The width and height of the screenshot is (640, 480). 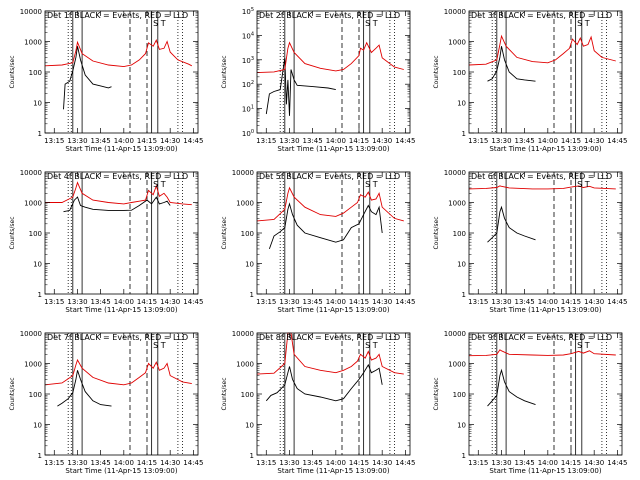 What do you see at coordinates (248, 84) in the screenshot?
I see `y-tick-label: 10²` at bounding box center [248, 84].